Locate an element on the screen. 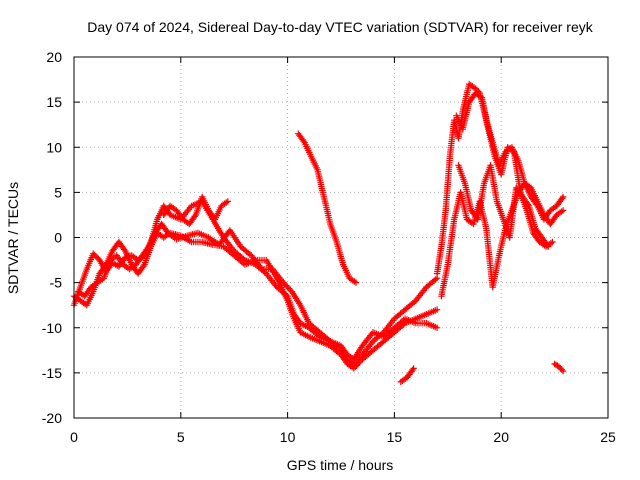  y-tick-label: 15 is located at coordinates (54, 102).